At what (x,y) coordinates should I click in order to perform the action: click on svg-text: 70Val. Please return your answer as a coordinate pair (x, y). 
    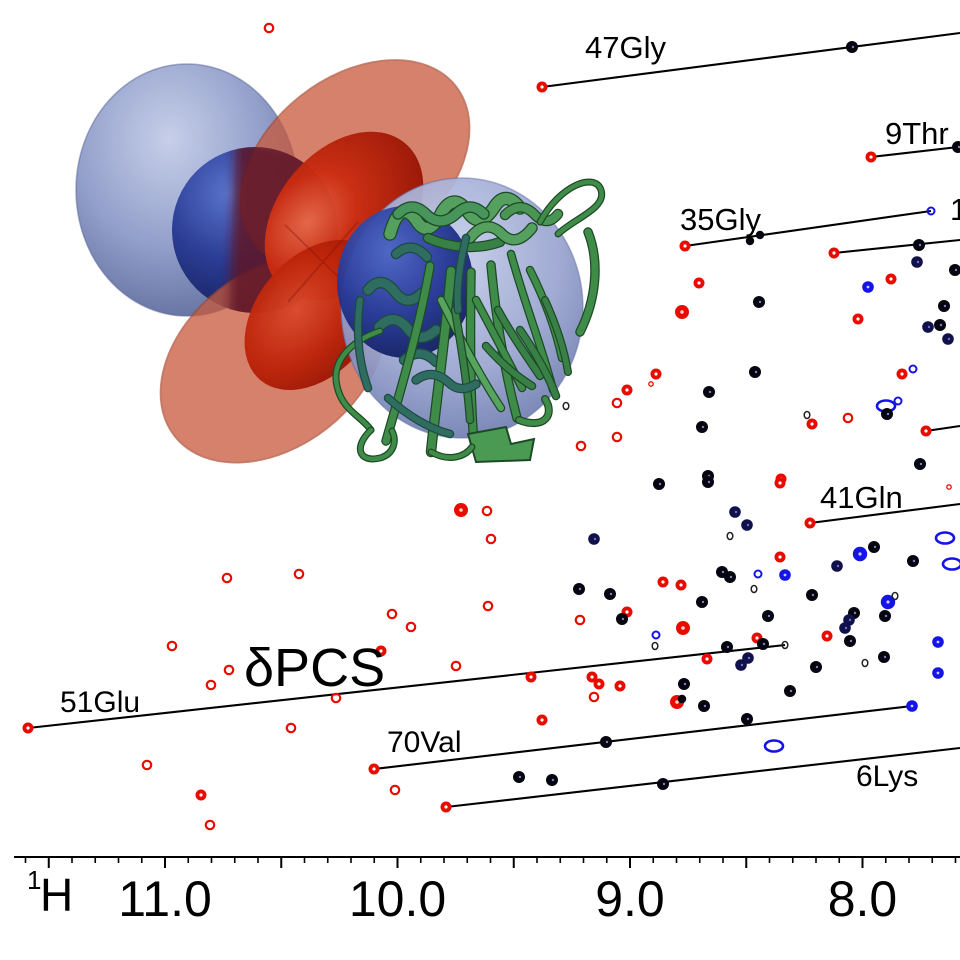
    Looking at the image, I should click on (424, 742).